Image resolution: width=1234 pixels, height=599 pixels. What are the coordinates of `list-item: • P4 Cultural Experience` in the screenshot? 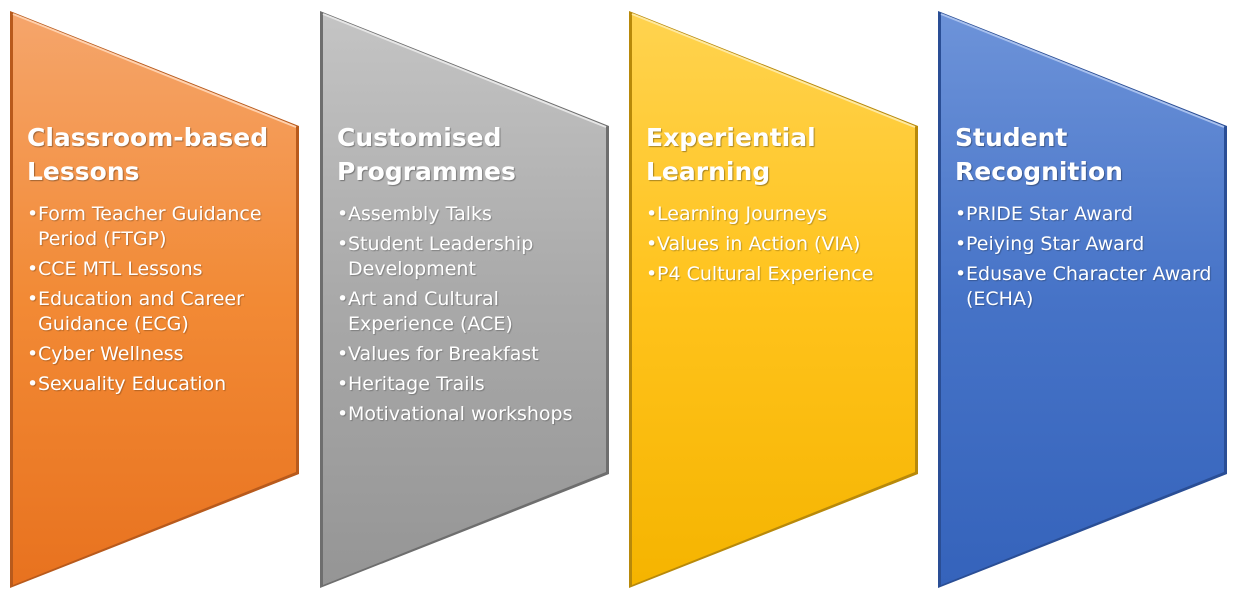 It's located at (760, 274).